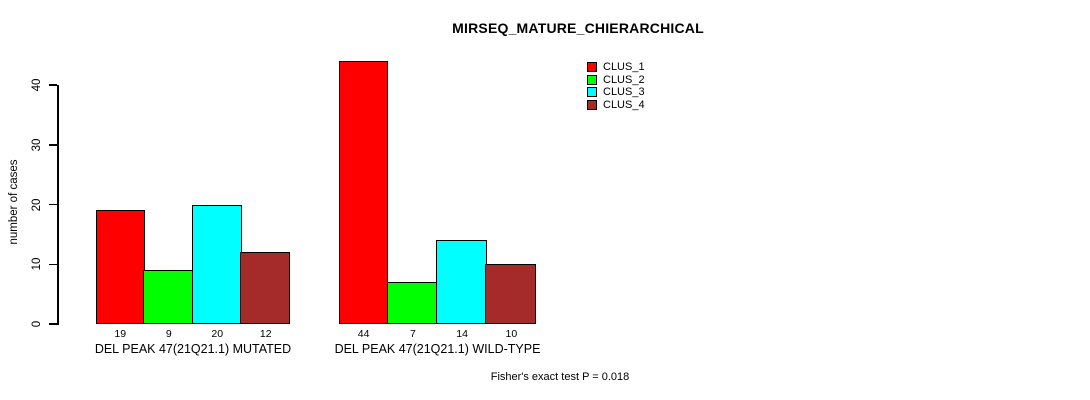  What do you see at coordinates (14, 202) in the screenshot?
I see `y-axis-label: number of cases` at bounding box center [14, 202].